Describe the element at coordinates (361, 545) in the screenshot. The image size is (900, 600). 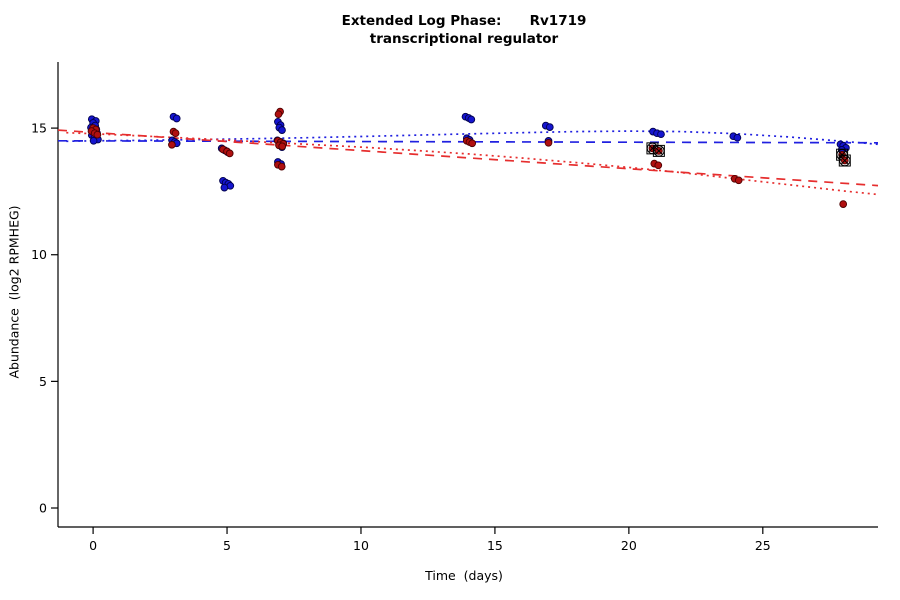
I see `x-tick-label: 10` at that location.